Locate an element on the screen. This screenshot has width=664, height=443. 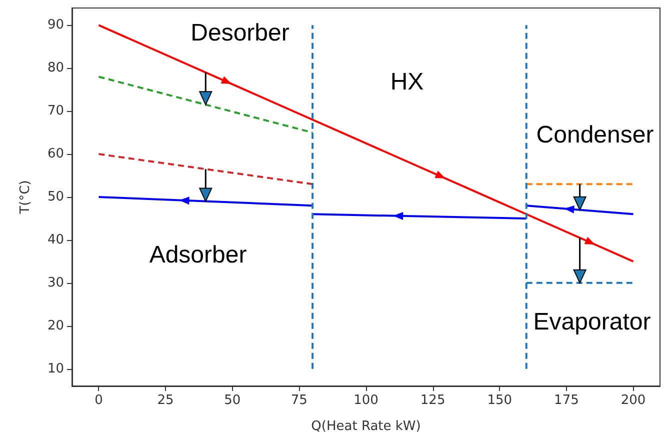
x-tick-label: 100 is located at coordinates (366, 400).